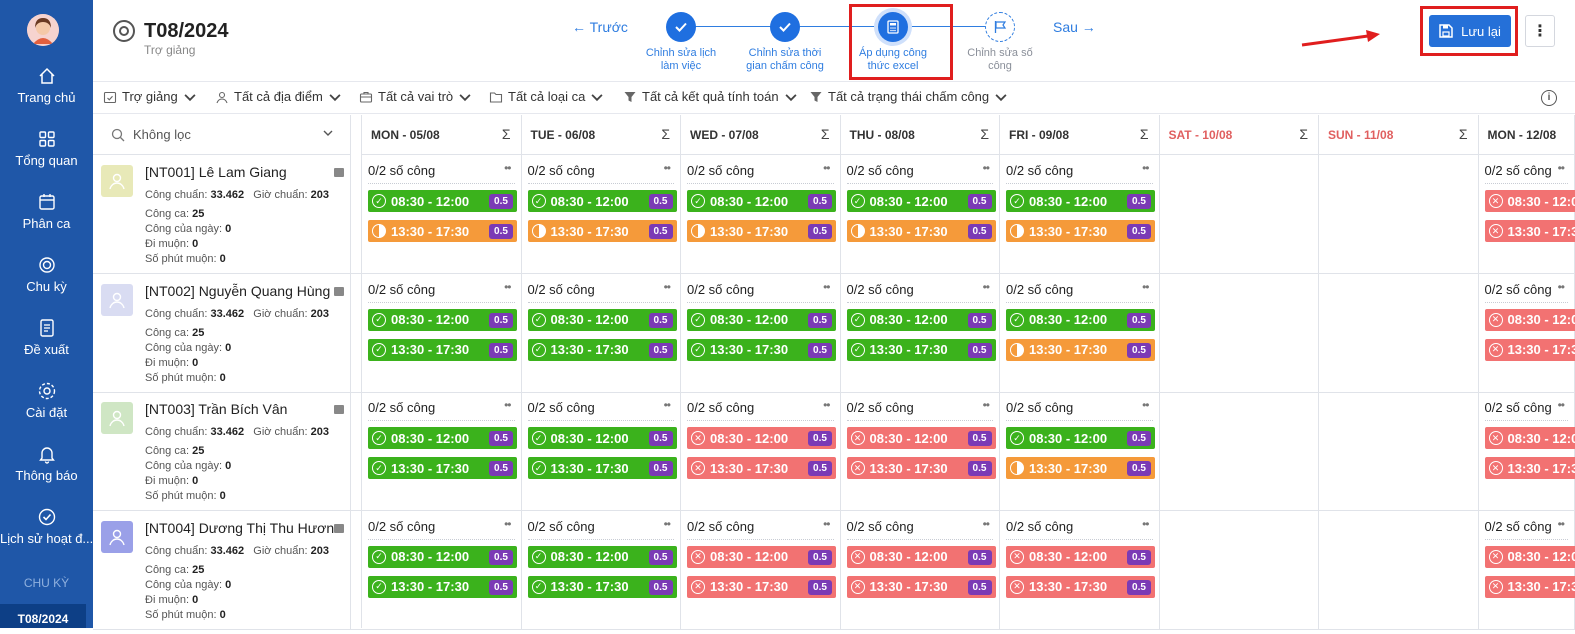 The width and height of the screenshot is (1575, 634). What do you see at coordinates (46, 409) in the screenshot?
I see `sidebar-item-5: Cài đặt` at bounding box center [46, 409].